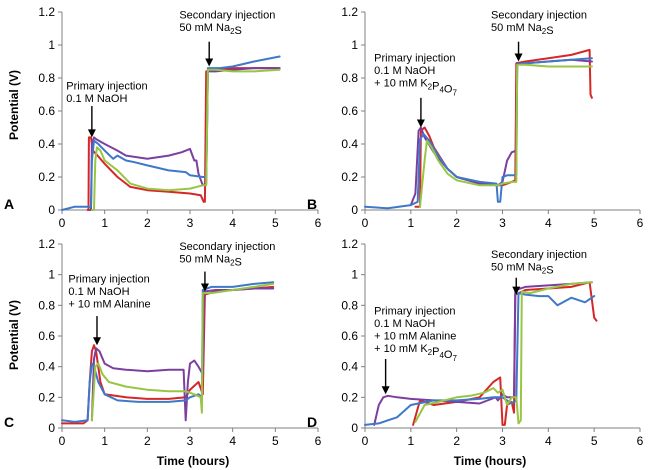 The image size is (650, 470). What do you see at coordinates (9, 422) in the screenshot?
I see `panel-label: C` at bounding box center [9, 422].